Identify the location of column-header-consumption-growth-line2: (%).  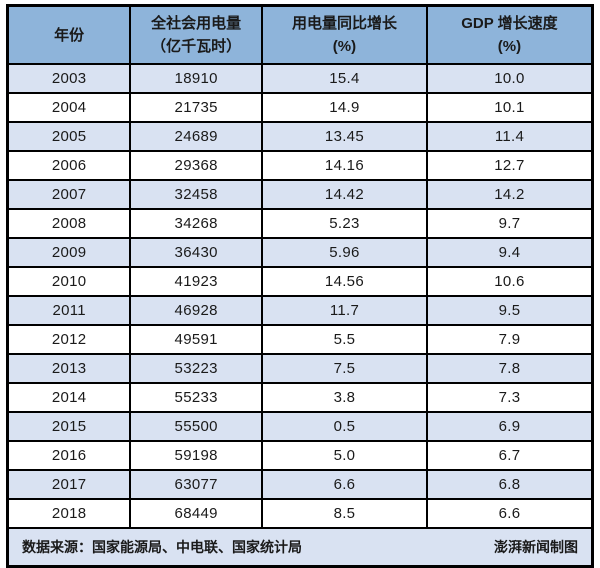
(344, 46).